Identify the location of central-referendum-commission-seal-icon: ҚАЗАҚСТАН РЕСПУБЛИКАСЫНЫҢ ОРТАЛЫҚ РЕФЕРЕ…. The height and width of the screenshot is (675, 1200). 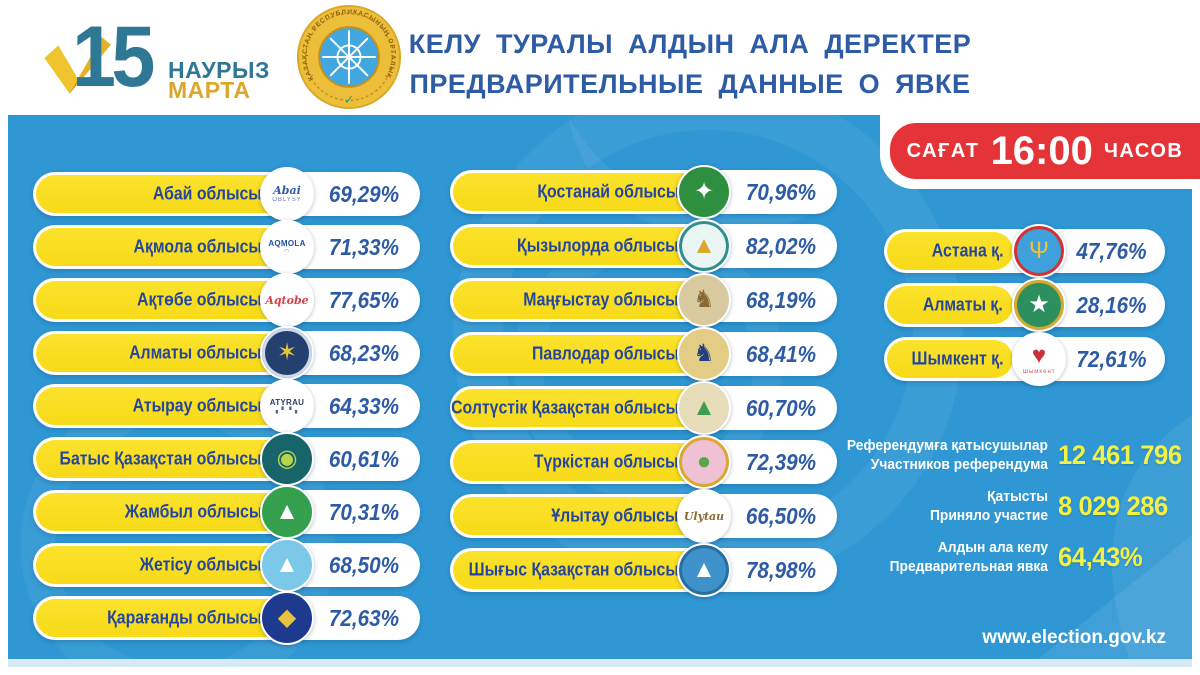
(347, 55).